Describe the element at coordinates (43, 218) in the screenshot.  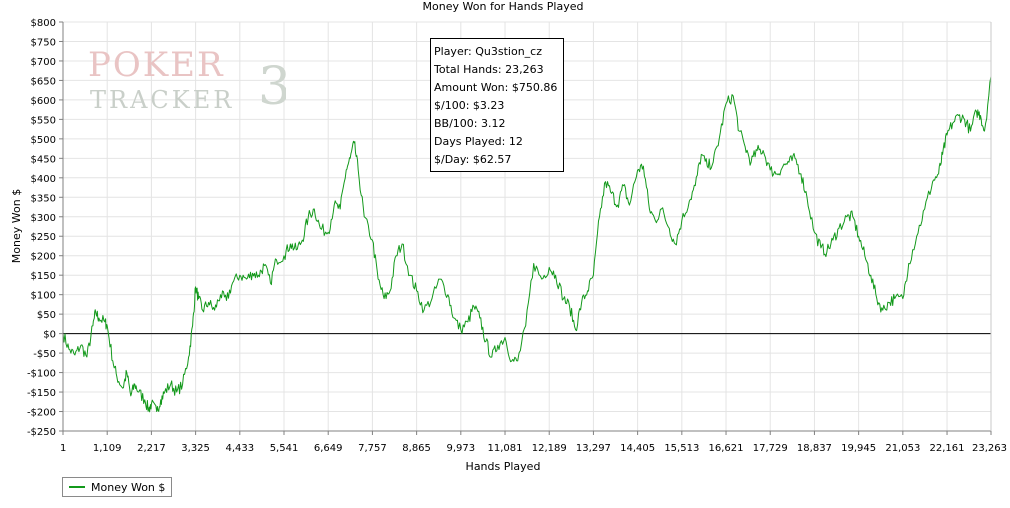
I see `y-tick-label: $300` at that location.